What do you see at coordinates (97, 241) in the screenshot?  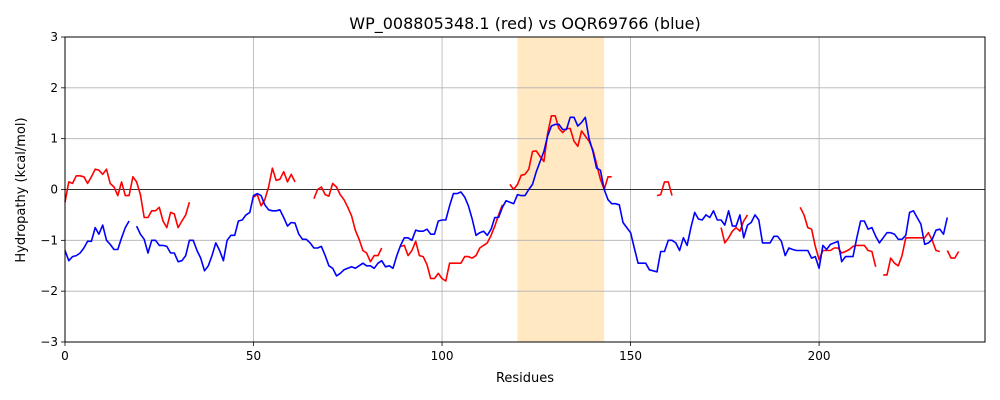 I see `series-line-blue` at bounding box center [97, 241].